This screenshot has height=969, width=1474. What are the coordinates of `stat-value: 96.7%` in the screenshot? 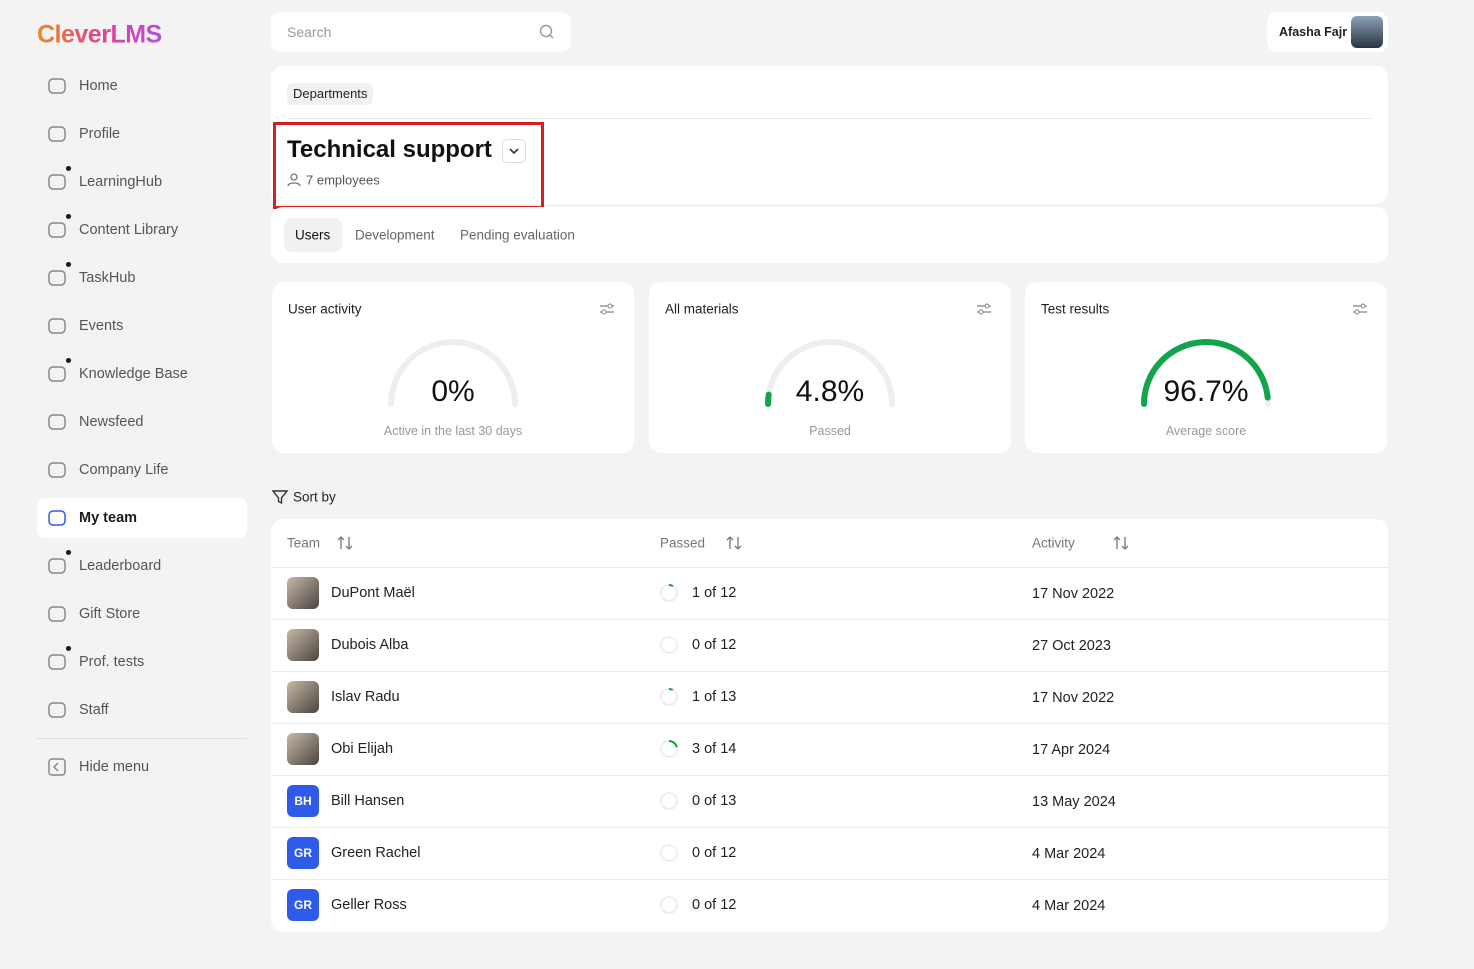 It's located at (1206, 391).